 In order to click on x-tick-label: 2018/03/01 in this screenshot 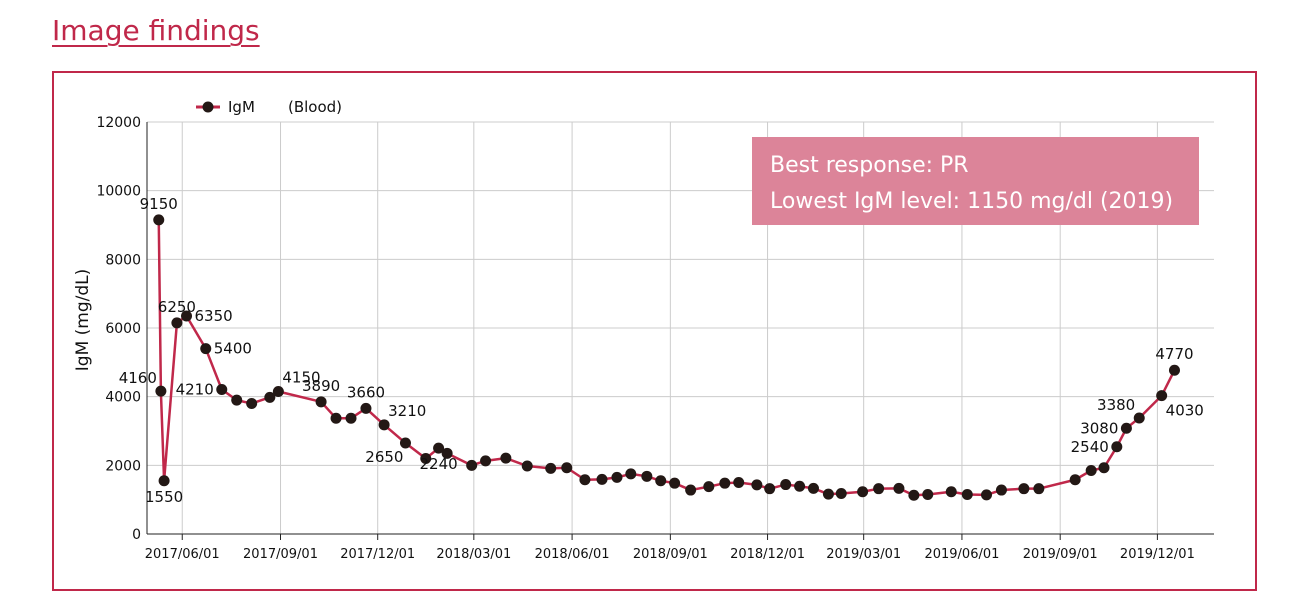, I will do `click(473, 554)`.